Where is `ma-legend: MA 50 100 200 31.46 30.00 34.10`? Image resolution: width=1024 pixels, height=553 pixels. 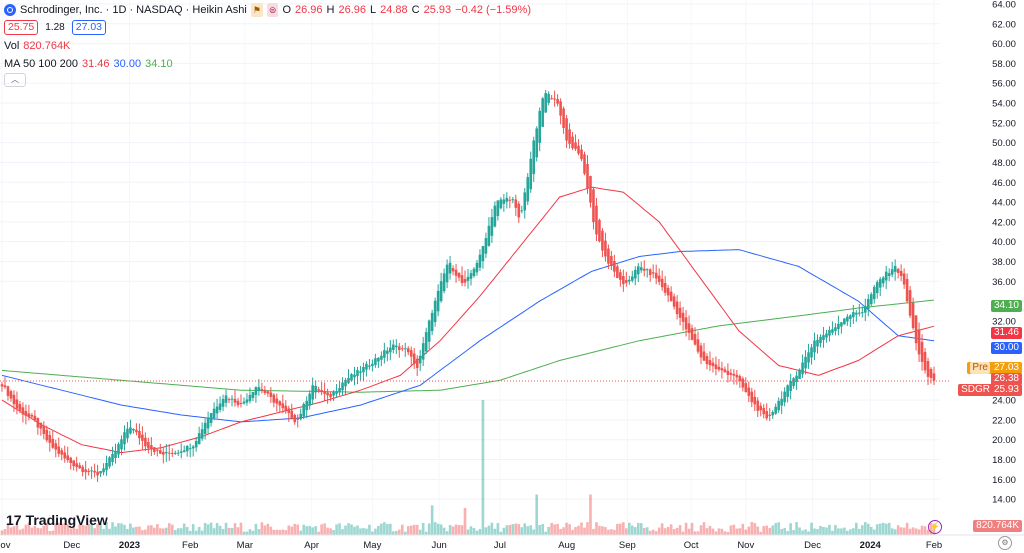 ma-legend: MA 50 100 200 31.46 30.00 34.10 is located at coordinates (267, 64).